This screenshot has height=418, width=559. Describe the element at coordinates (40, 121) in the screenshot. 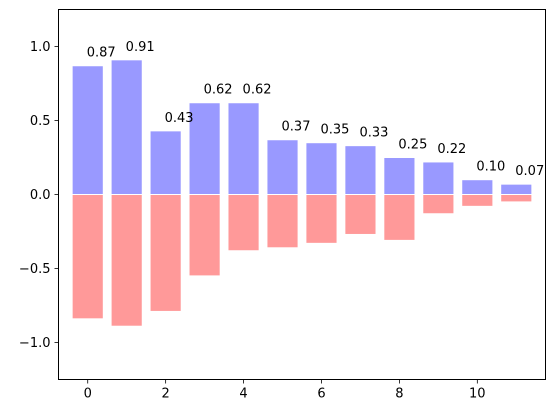

I see `y-tick-label-3: 0.5` at that location.